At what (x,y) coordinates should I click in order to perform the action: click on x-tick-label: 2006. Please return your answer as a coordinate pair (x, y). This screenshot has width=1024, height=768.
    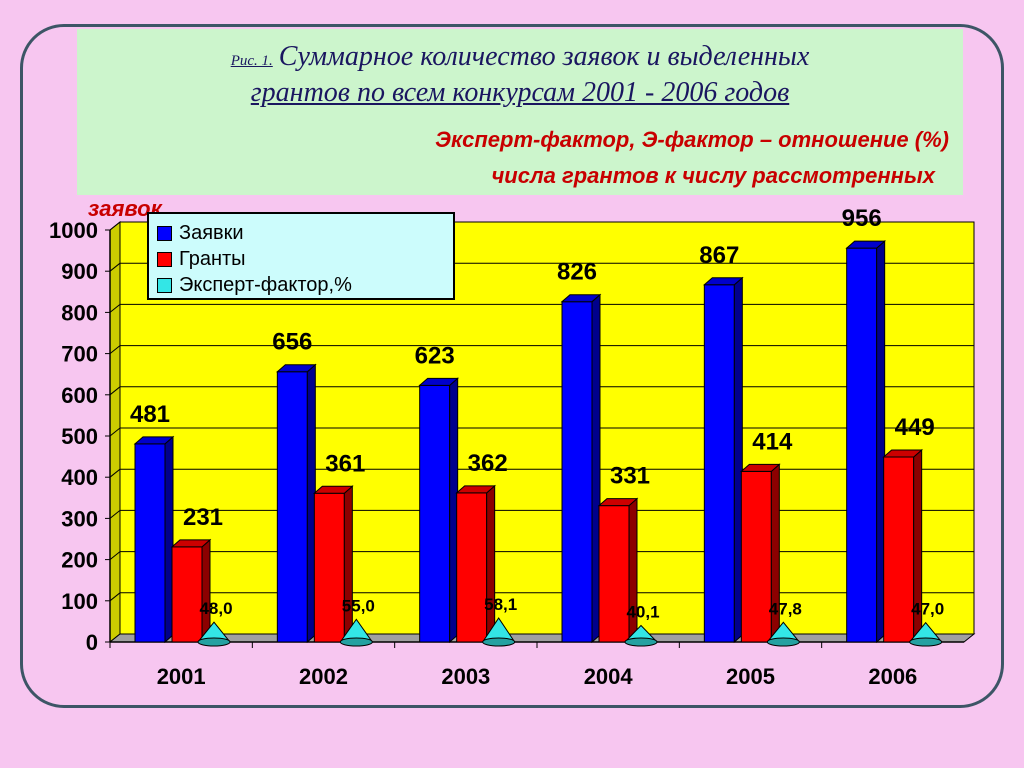
    Looking at the image, I should click on (892, 676).